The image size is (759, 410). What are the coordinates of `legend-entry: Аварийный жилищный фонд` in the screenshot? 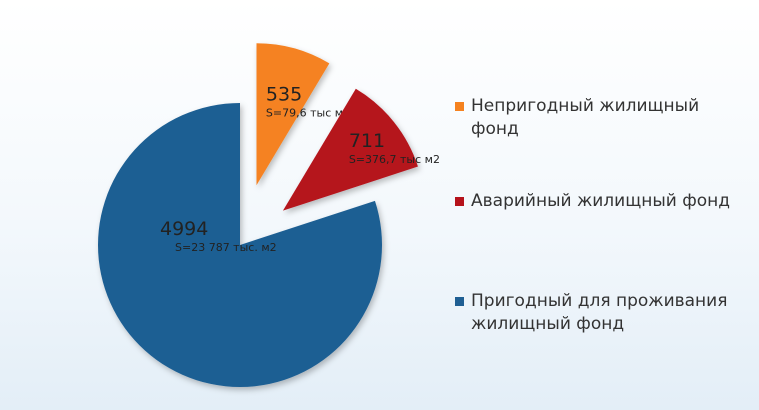 It's located at (600, 201).